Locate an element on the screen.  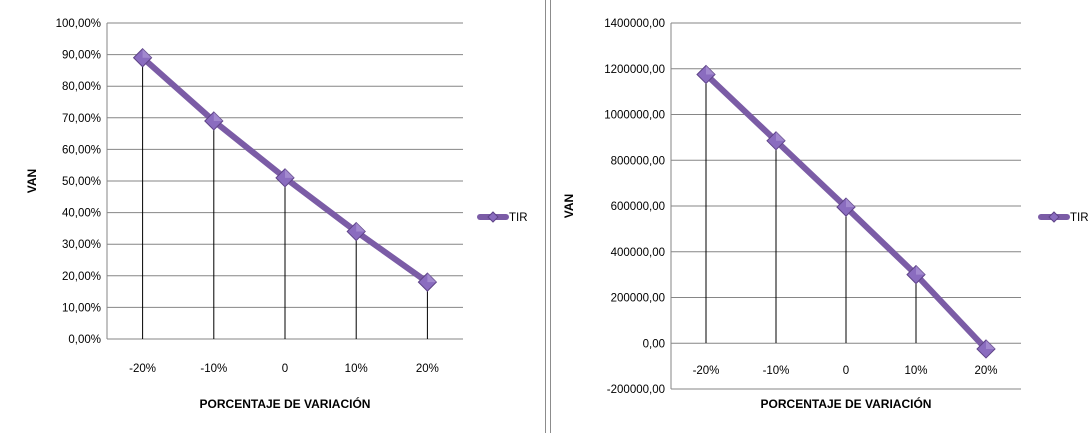
y-tick-label: 10,00% is located at coordinates (81, 308).